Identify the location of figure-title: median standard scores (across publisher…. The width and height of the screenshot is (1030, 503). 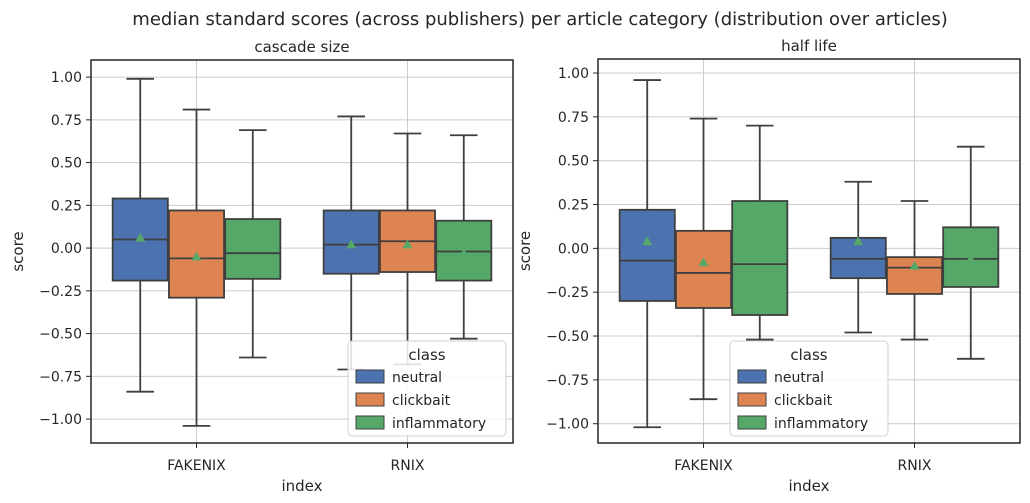
(539, 19).